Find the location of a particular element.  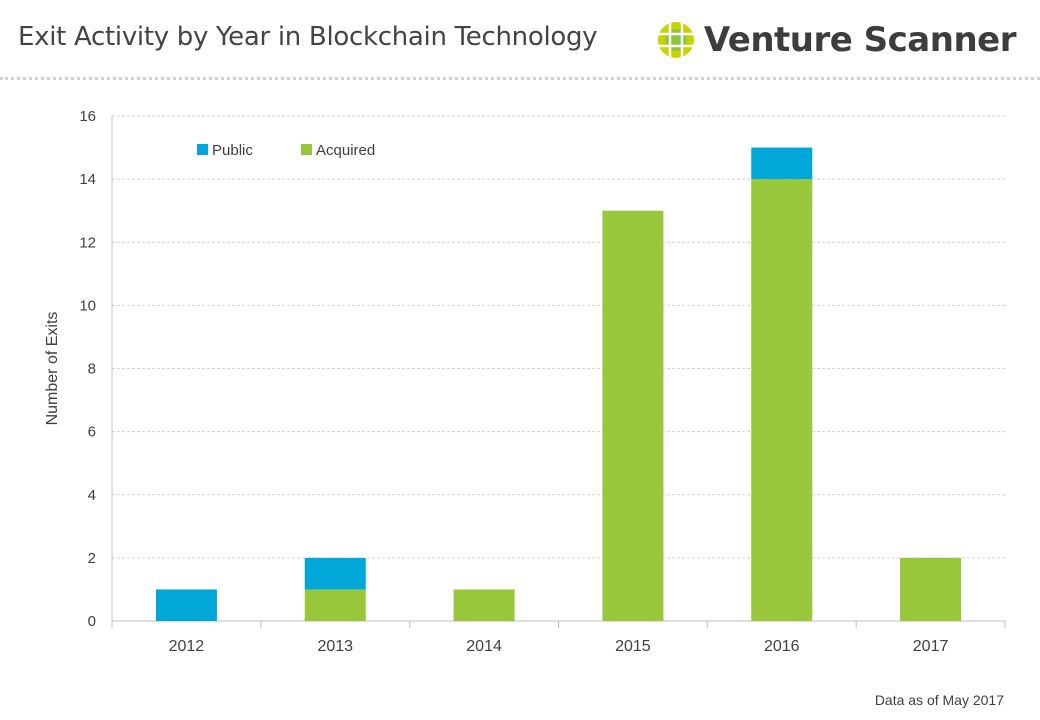

green-yellow-globe-icon is located at coordinates (675, 40).